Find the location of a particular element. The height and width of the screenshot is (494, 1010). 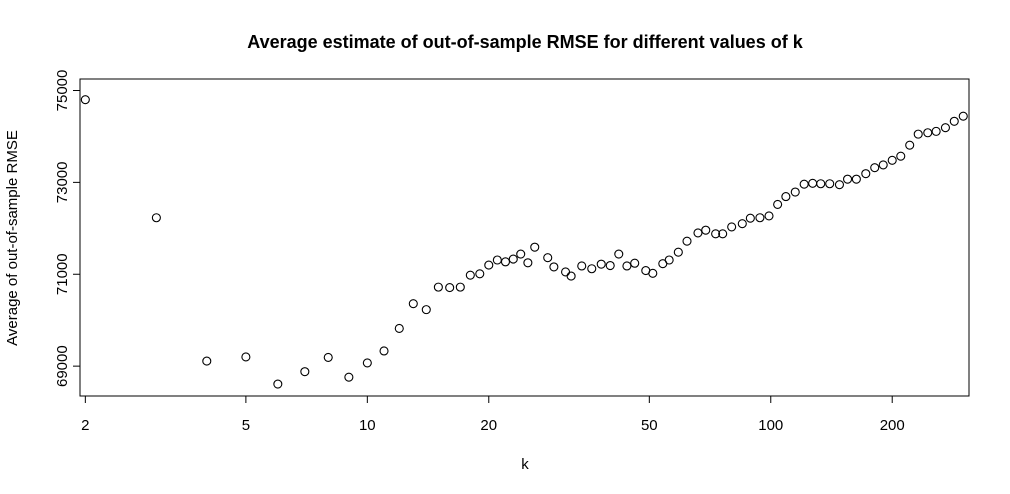

y-axis: 69000 71000 73000 75000 is located at coordinates (67, 228).